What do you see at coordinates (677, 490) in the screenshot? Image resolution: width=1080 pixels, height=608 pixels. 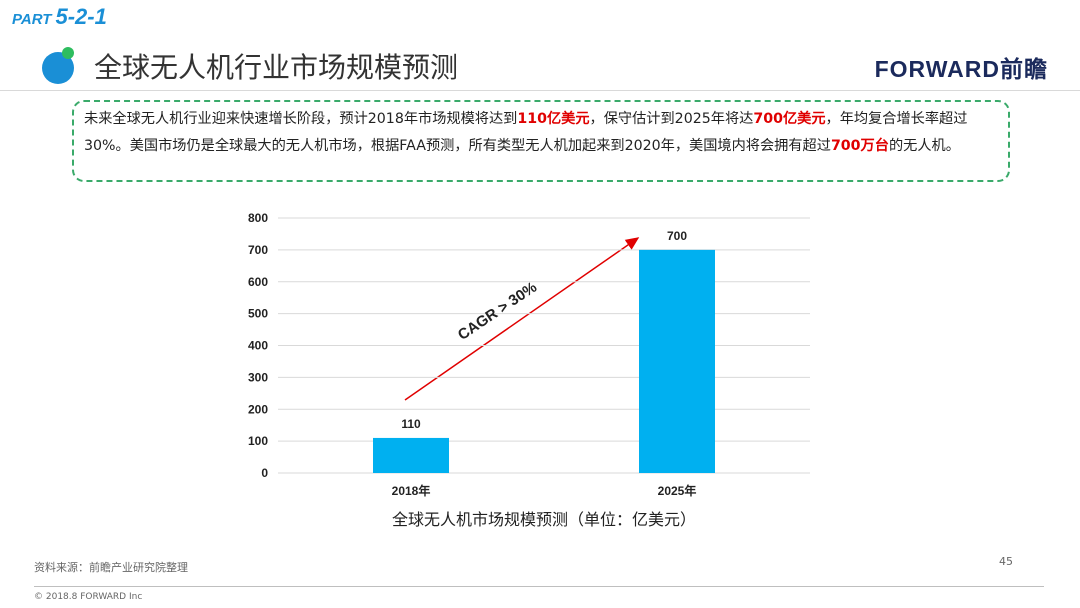 I see `x-tick-label: 2025年` at bounding box center [677, 490].